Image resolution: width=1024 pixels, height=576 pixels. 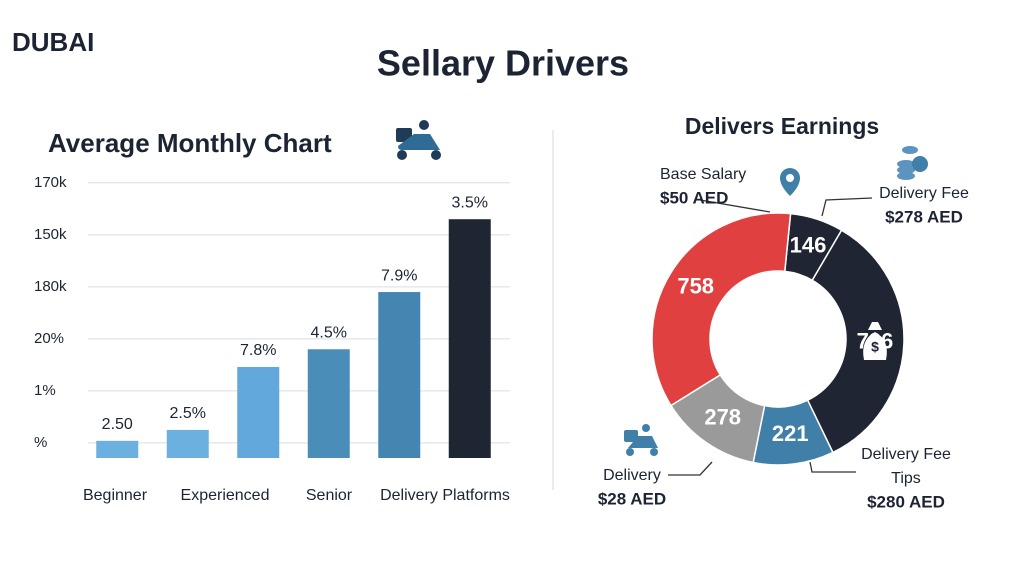 What do you see at coordinates (225, 495) in the screenshot?
I see `x-tick-label: Experienced` at bounding box center [225, 495].